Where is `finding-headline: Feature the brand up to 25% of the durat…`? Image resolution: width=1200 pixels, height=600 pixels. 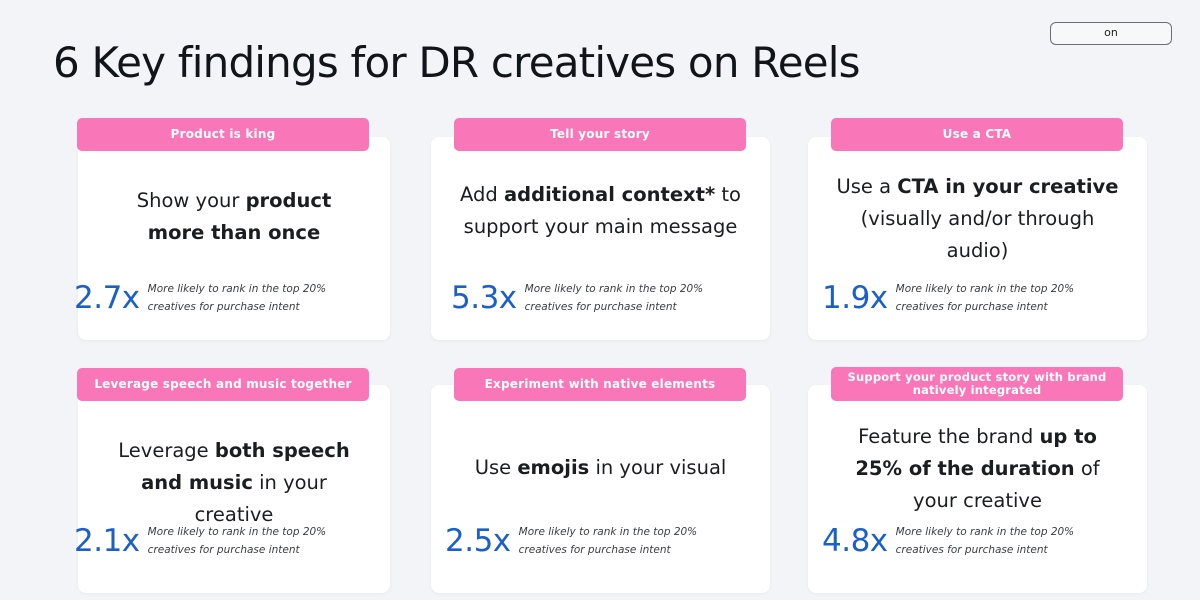
finding-headline: Feature the brand up to 25% of the durat… is located at coordinates (977, 468).